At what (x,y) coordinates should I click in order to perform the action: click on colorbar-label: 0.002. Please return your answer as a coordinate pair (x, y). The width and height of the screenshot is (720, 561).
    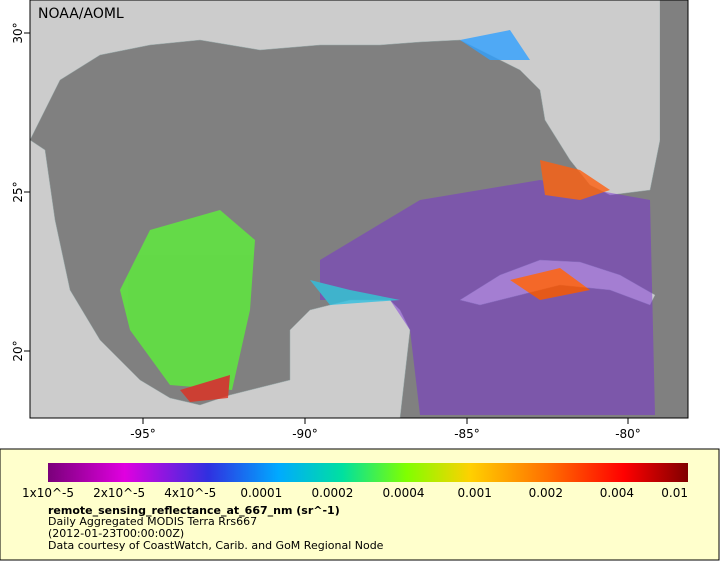
    Looking at the image, I should click on (546, 493).